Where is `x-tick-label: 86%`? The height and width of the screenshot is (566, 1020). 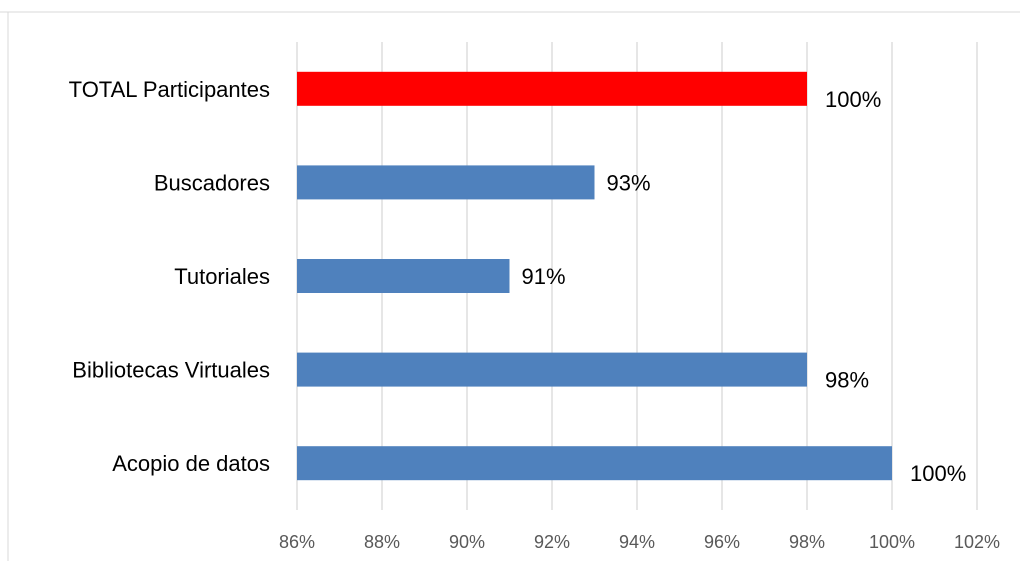 x-tick-label: 86% is located at coordinates (297, 542).